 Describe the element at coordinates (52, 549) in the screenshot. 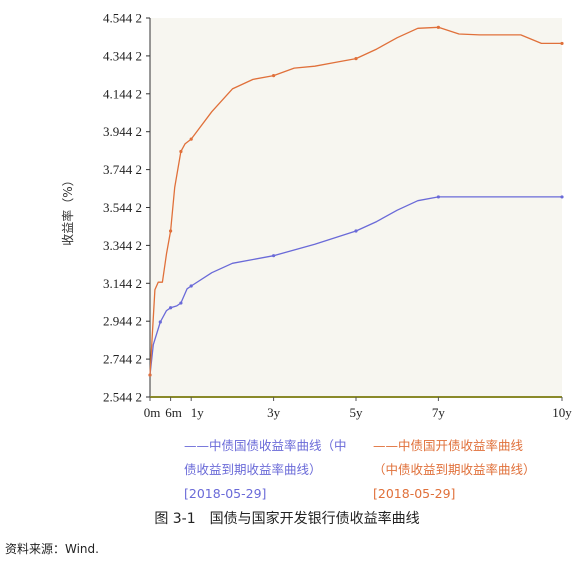

I see `data-source: 资料来源：Wind.` at that location.